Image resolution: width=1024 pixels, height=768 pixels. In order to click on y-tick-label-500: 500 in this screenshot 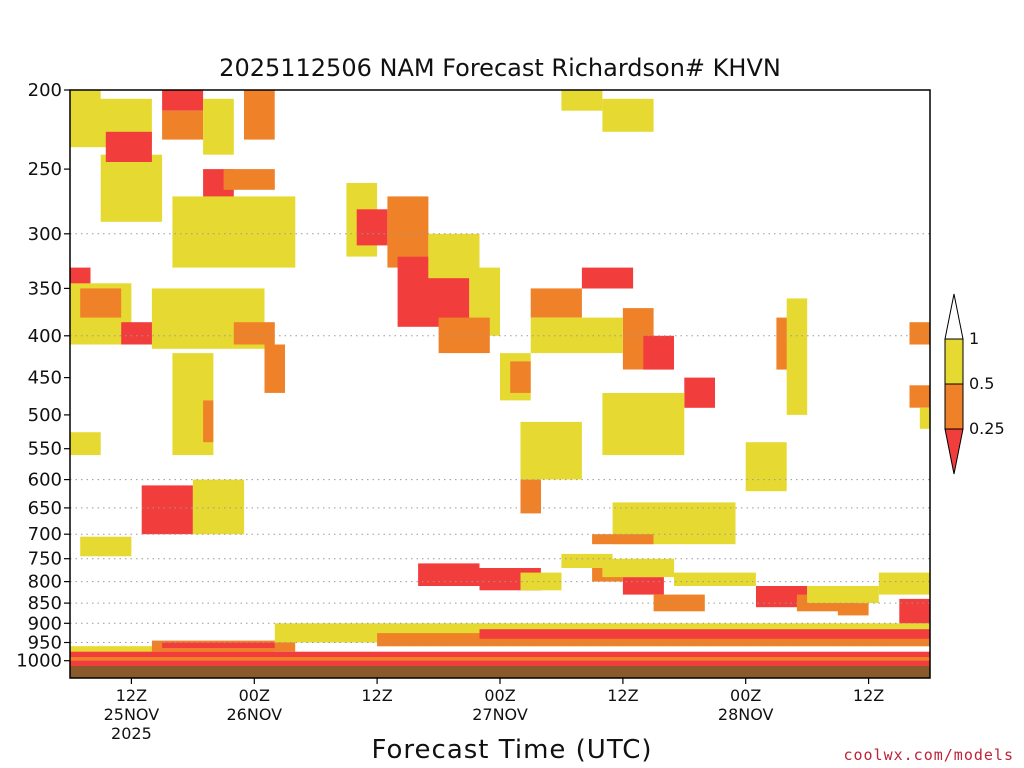, I will do `click(45, 415)`.